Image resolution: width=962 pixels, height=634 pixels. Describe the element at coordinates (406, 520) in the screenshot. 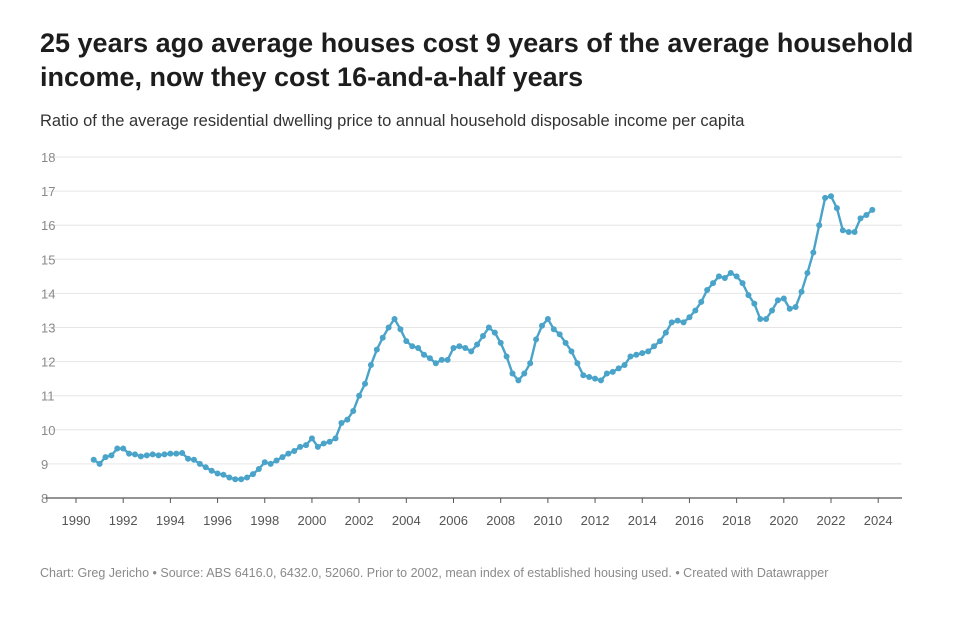

I see `x-tick-label: 2004` at that location.